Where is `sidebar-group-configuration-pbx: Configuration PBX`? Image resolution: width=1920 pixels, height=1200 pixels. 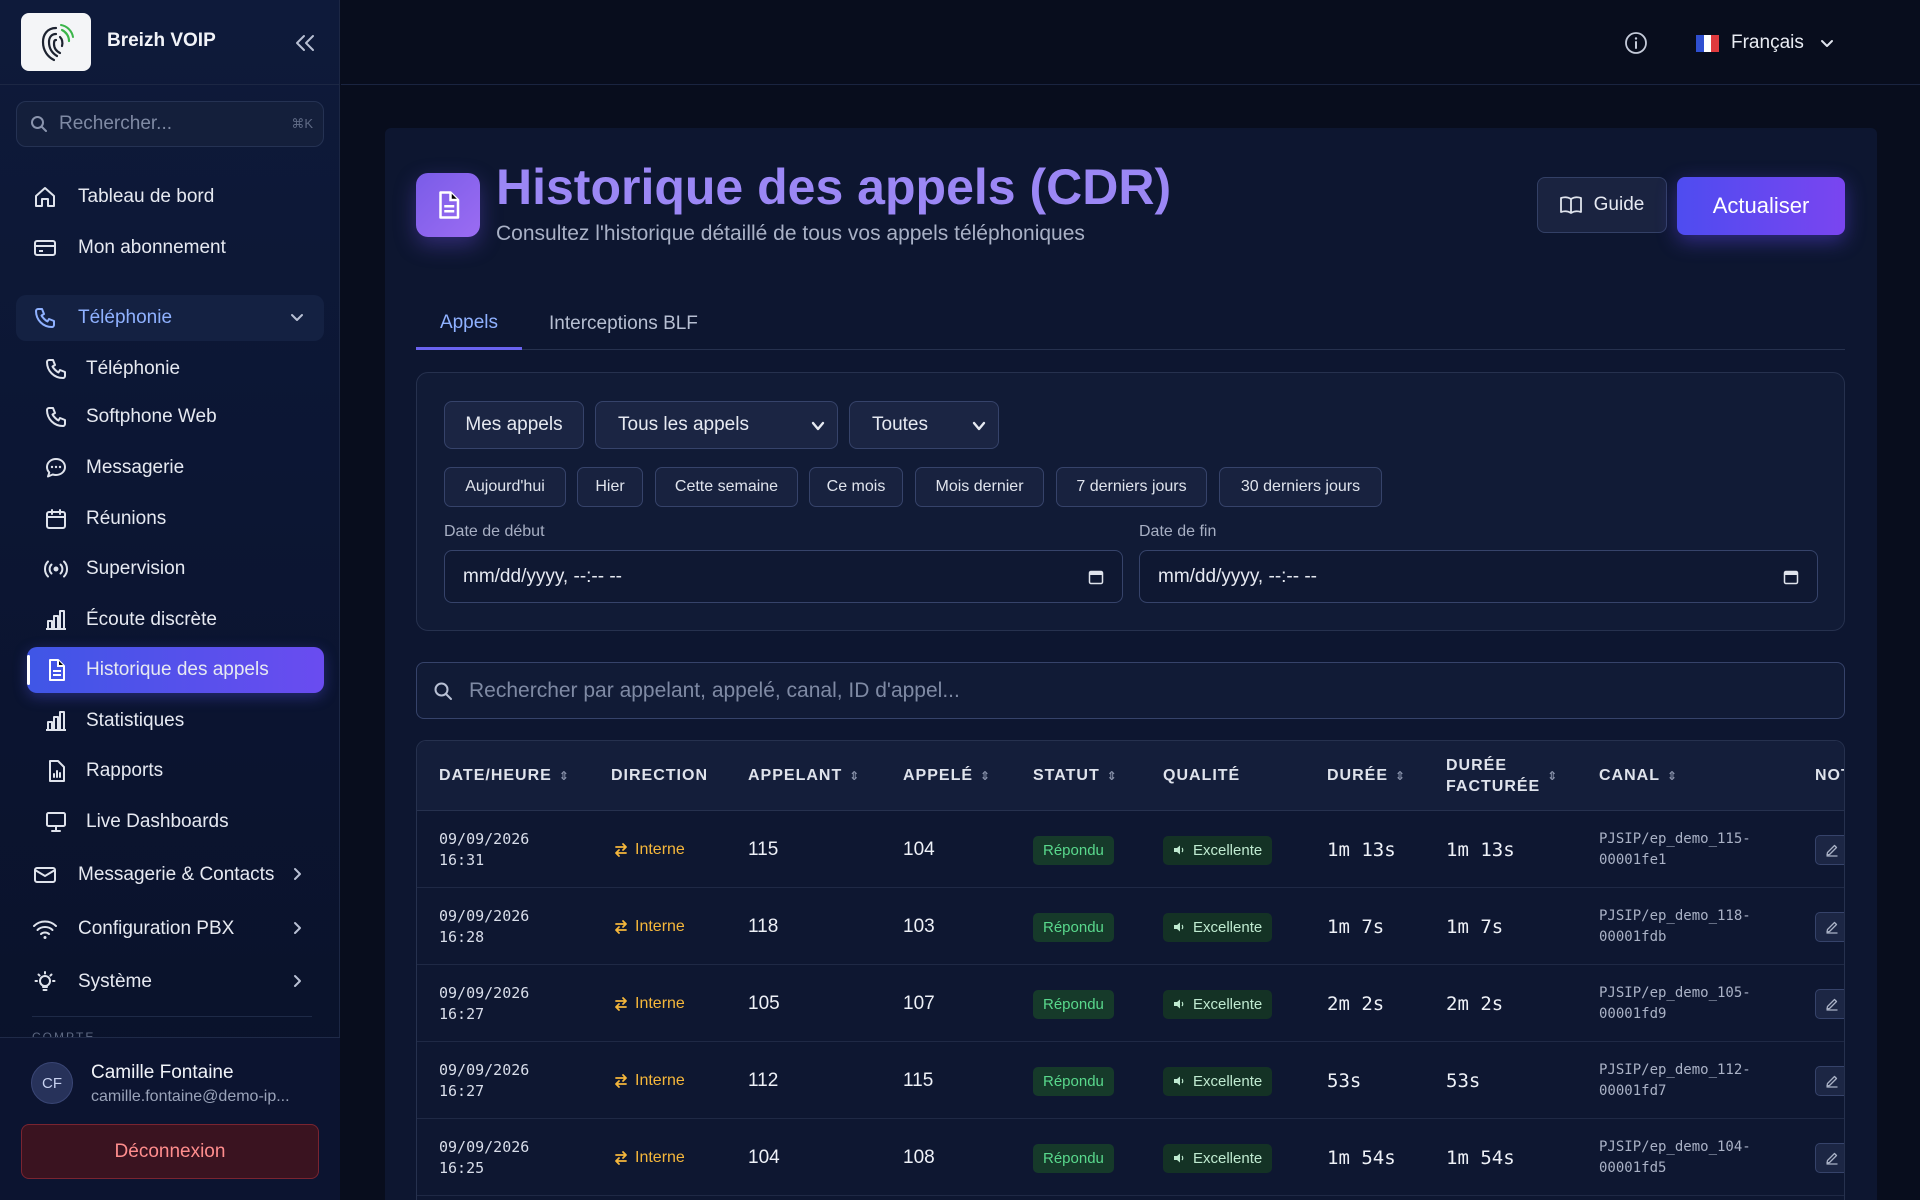
sidebar-group-configuration-pbx: Configuration PBX is located at coordinates (170, 929).